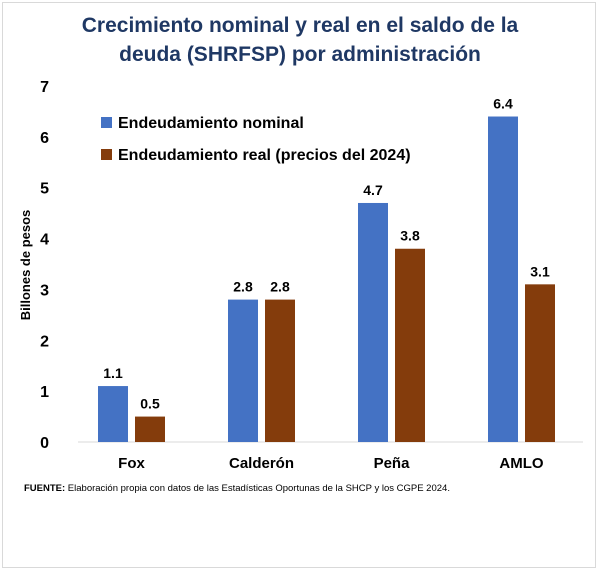 The width and height of the screenshot is (600, 572). I want to click on y-axis-label: Billones de pesos, so click(25, 265).